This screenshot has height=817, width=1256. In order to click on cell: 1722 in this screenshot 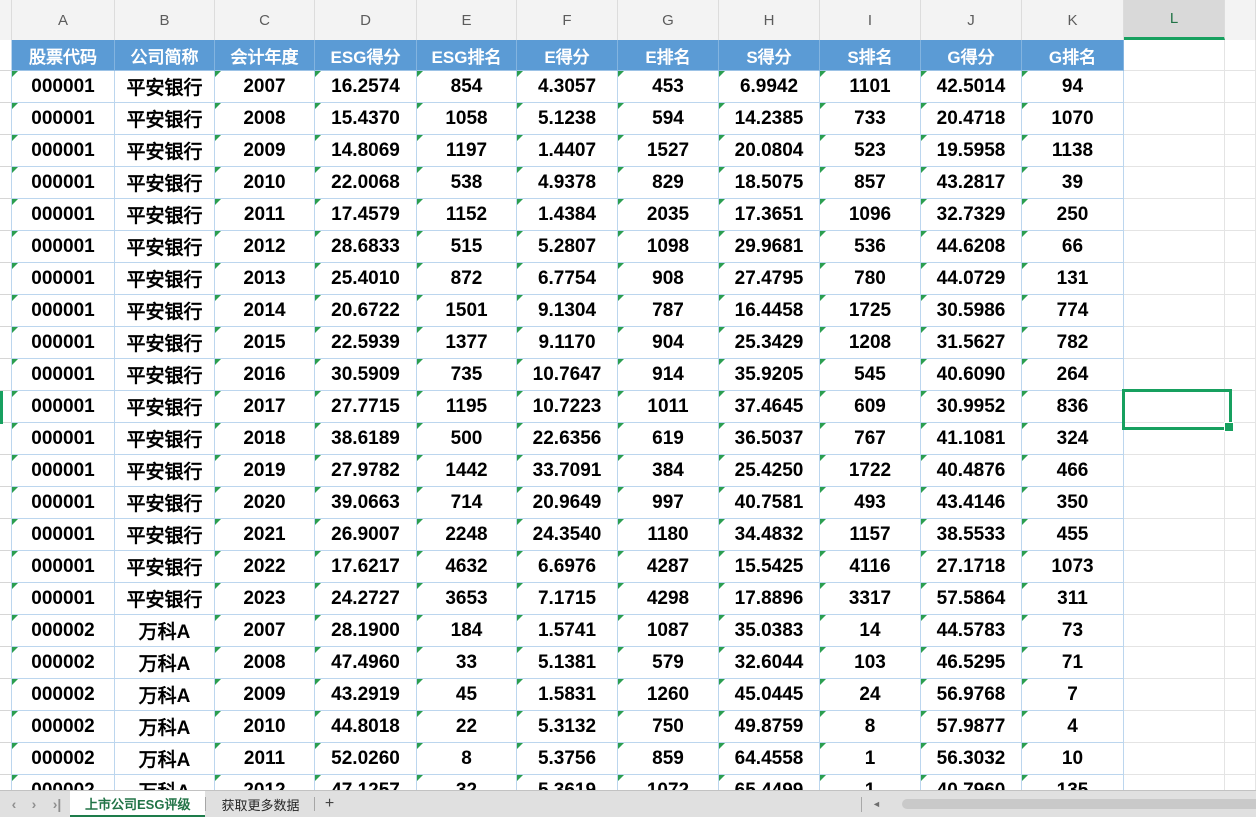, I will do `click(870, 471)`.